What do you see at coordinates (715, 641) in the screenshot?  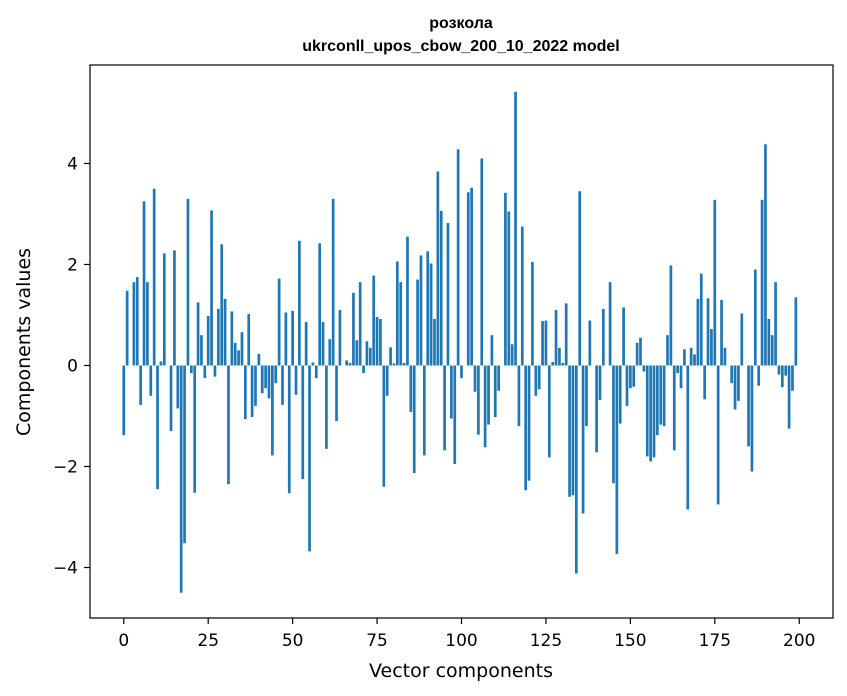 I see `x-tick-label-175: 175` at bounding box center [715, 641].